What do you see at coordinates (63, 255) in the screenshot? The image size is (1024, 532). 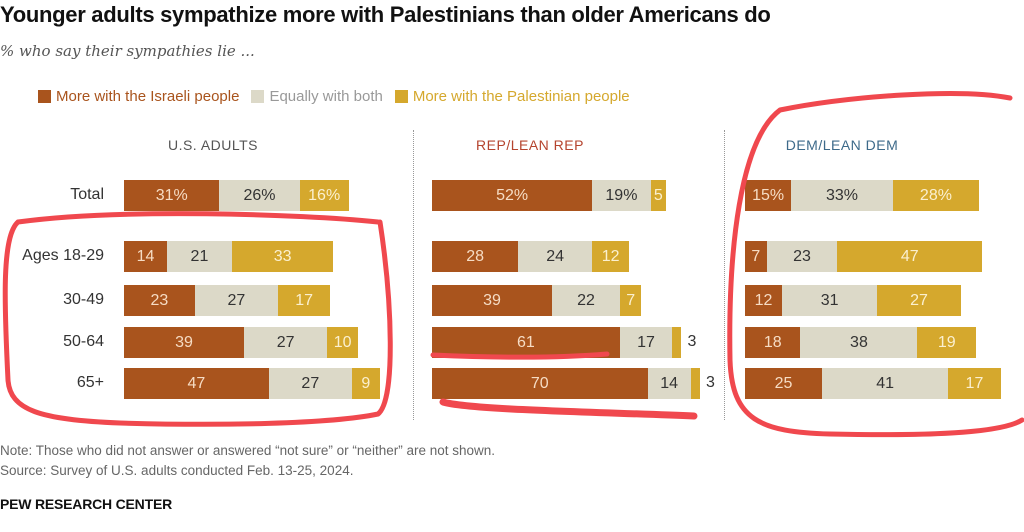 I see `row-label: Ages 18-29` at bounding box center [63, 255].